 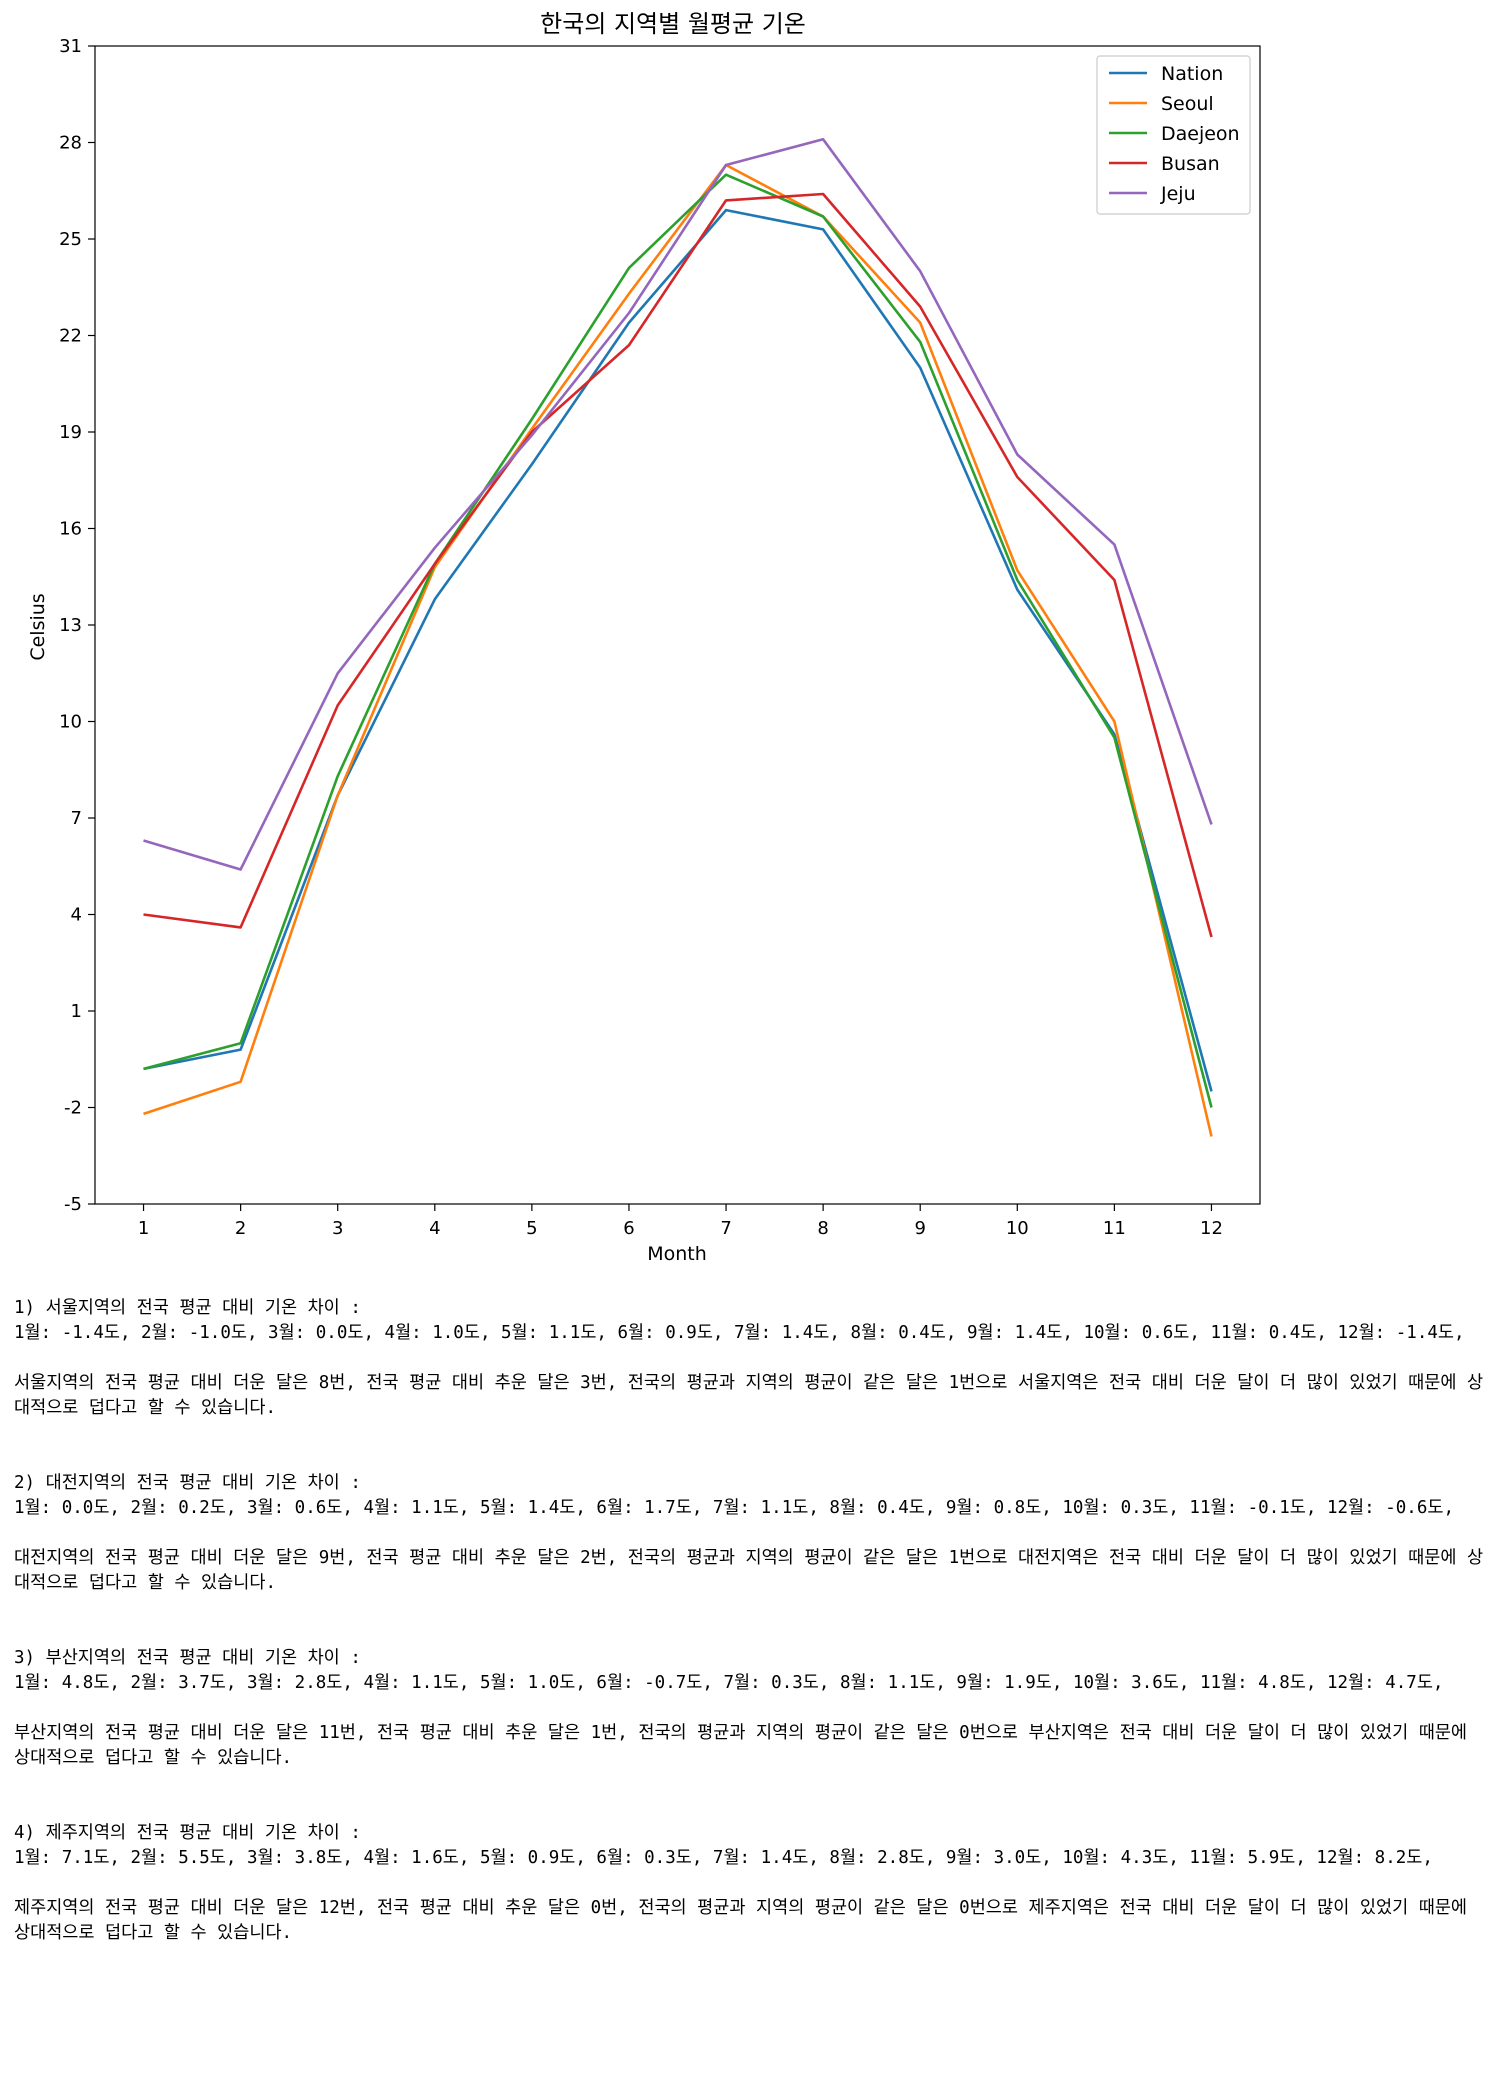 I want to click on x-tick-label: 9, so click(x=919, y=1228).